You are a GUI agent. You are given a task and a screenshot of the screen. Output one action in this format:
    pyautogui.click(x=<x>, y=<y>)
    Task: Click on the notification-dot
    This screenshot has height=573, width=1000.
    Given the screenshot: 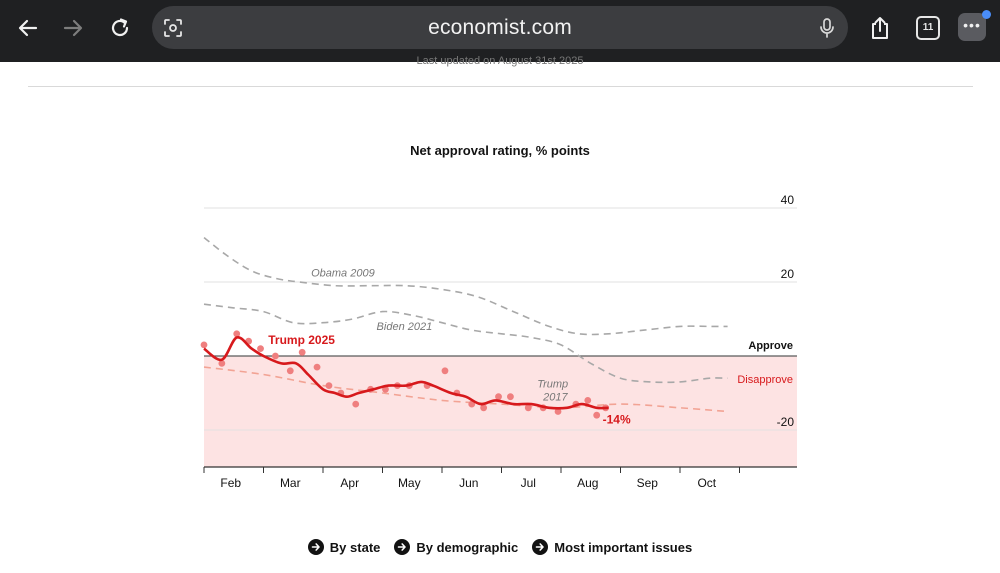 What is the action you would take?
    pyautogui.click(x=986, y=14)
    